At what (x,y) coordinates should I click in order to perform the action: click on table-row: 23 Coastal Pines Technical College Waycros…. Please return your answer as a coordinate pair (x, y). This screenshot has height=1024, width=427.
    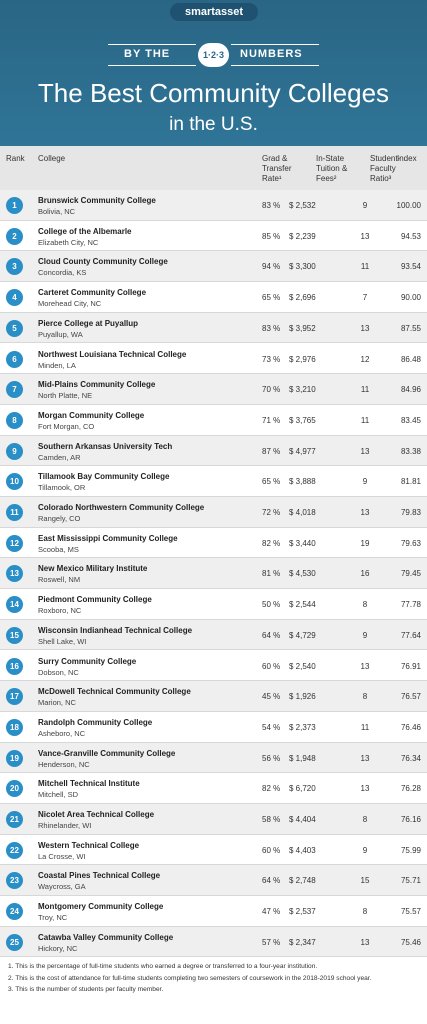
    Looking at the image, I should click on (213, 881).